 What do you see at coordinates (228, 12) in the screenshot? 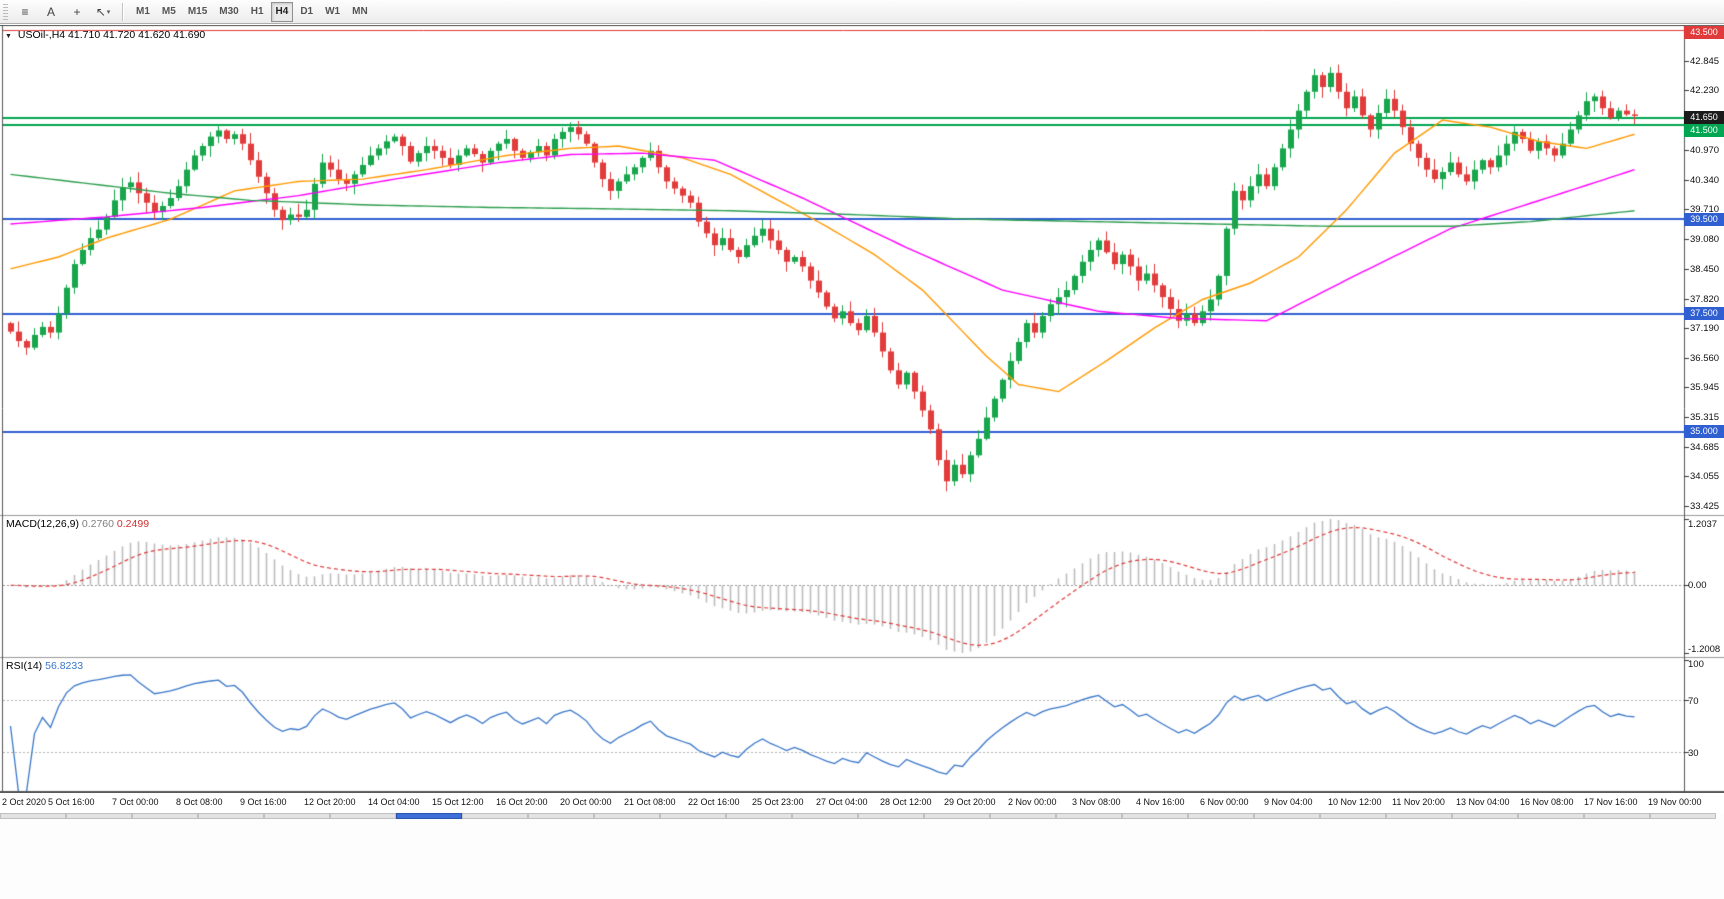
I see `timeframe-M30: M30` at bounding box center [228, 12].